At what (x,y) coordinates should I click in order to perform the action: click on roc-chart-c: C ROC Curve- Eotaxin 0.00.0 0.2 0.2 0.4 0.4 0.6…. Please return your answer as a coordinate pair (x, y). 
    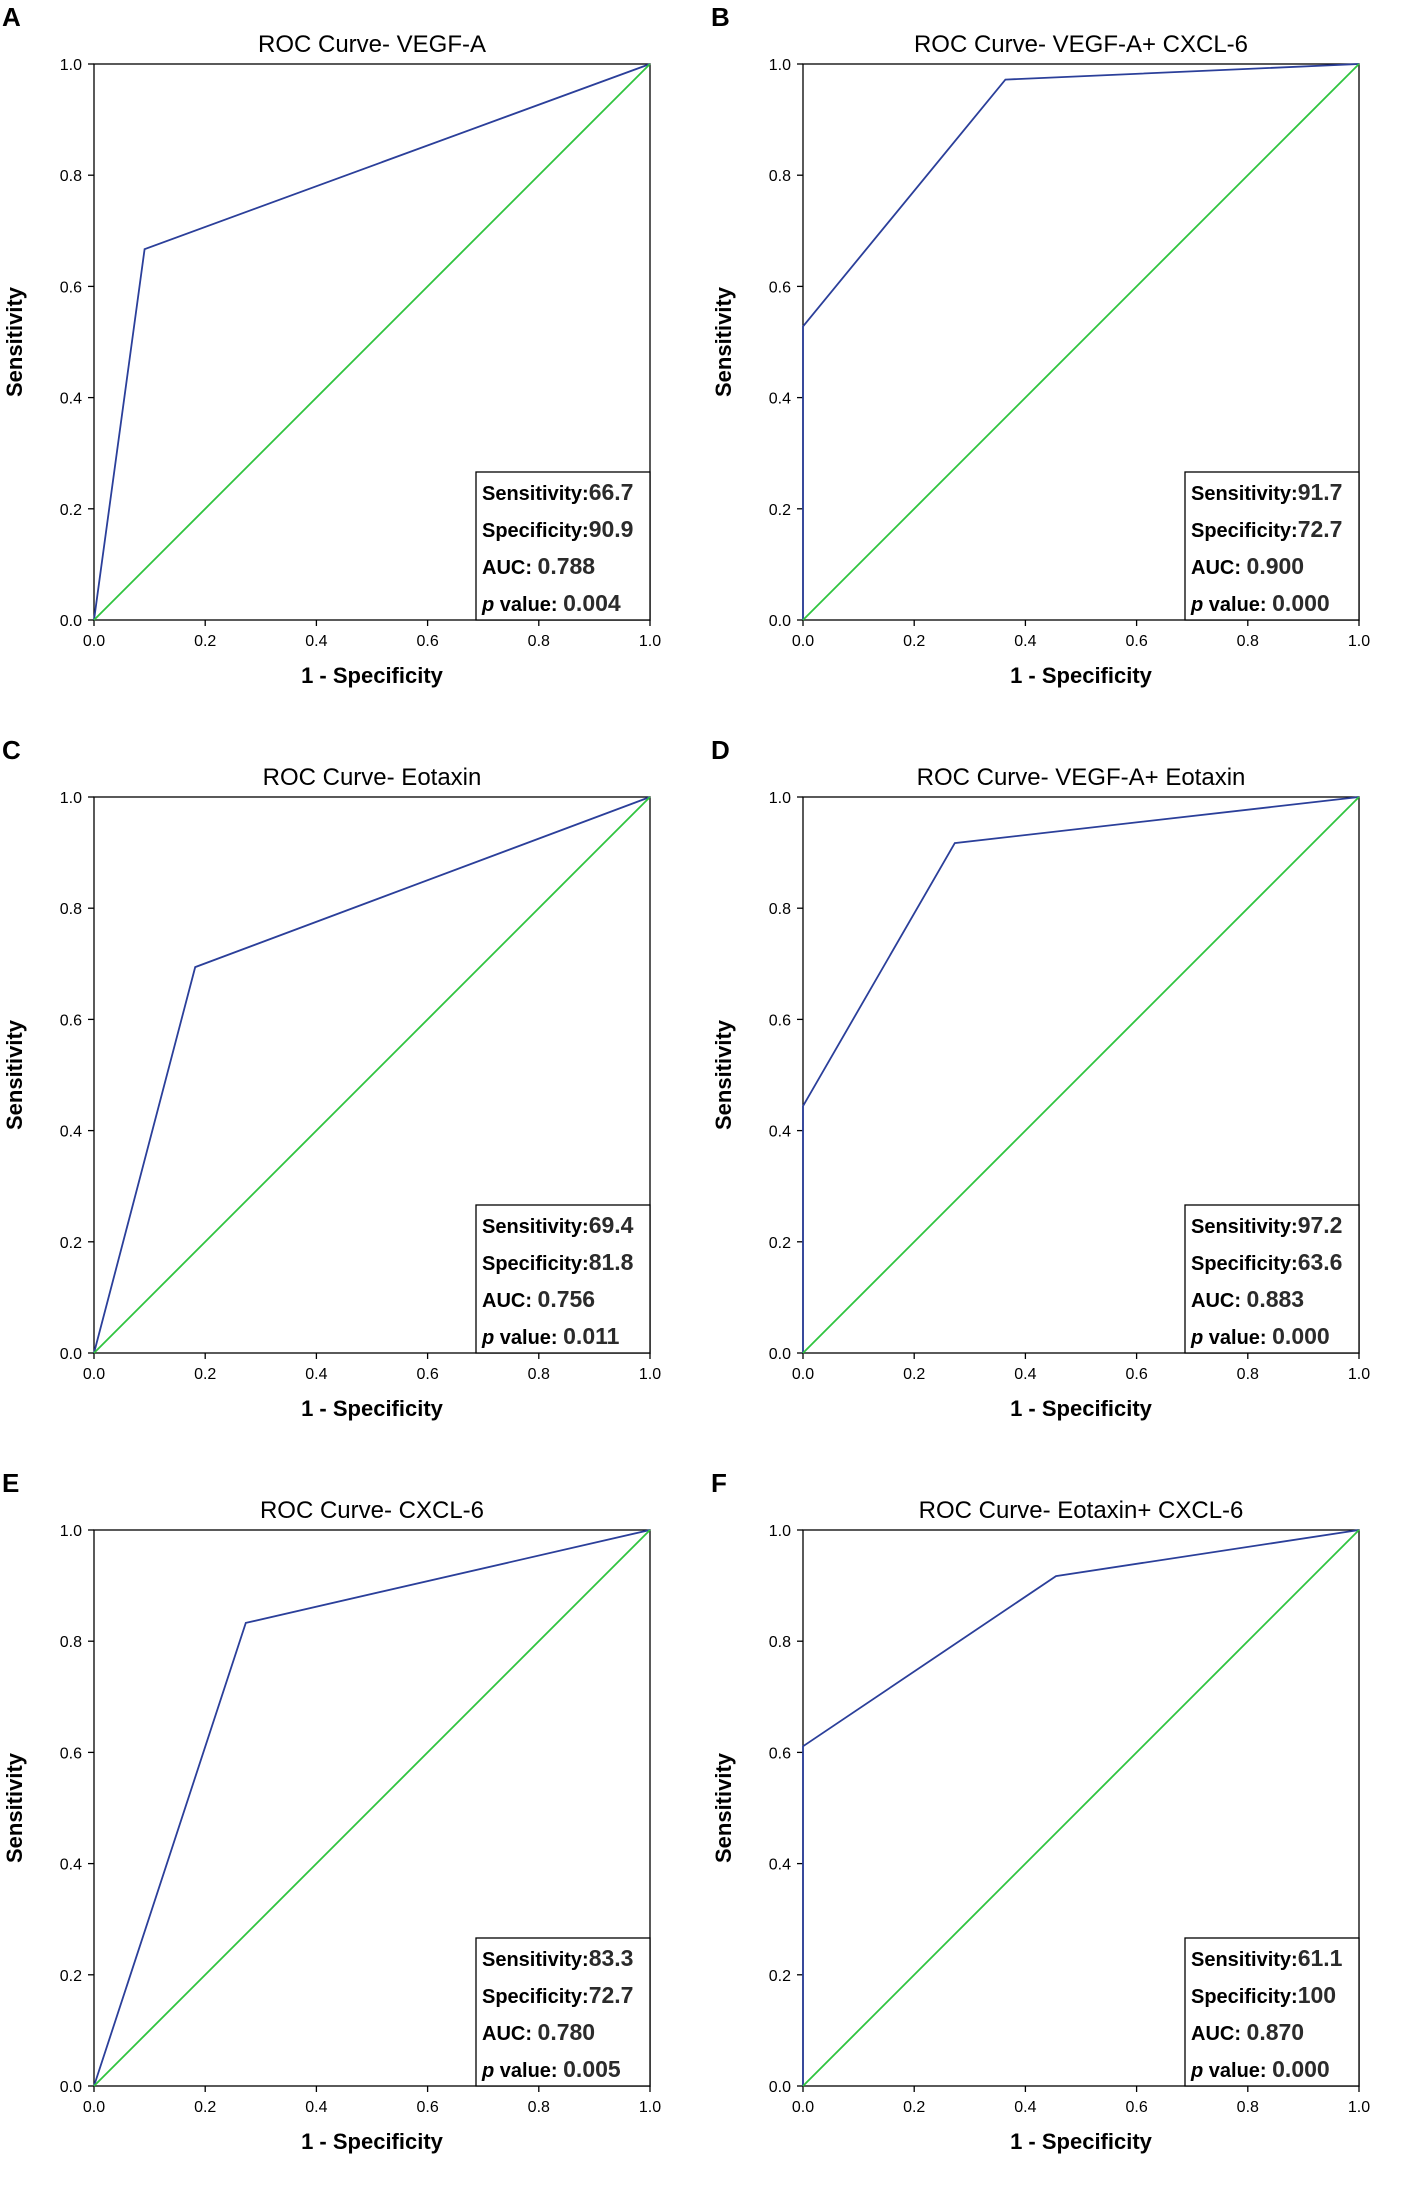
    Looking at the image, I should click on (331, 1078).